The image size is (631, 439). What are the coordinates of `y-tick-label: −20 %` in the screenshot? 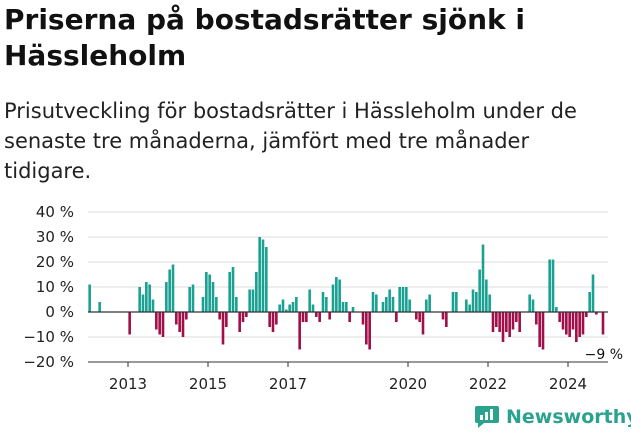 It's located at (48, 362).